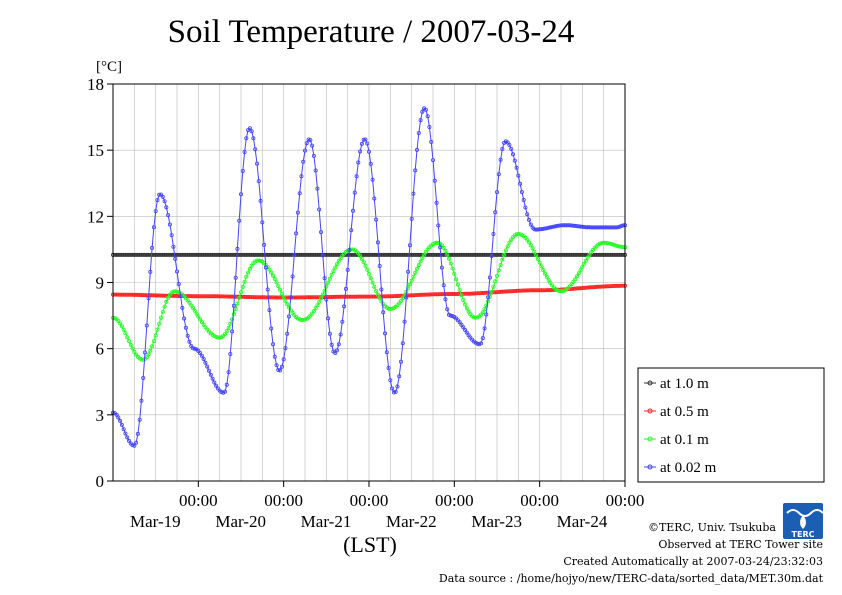 Image resolution: width=842 pixels, height=595 pixels. What do you see at coordinates (411, 521) in the screenshot?
I see `x-tick-date: Mar-22` at bounding box center [411, 521].